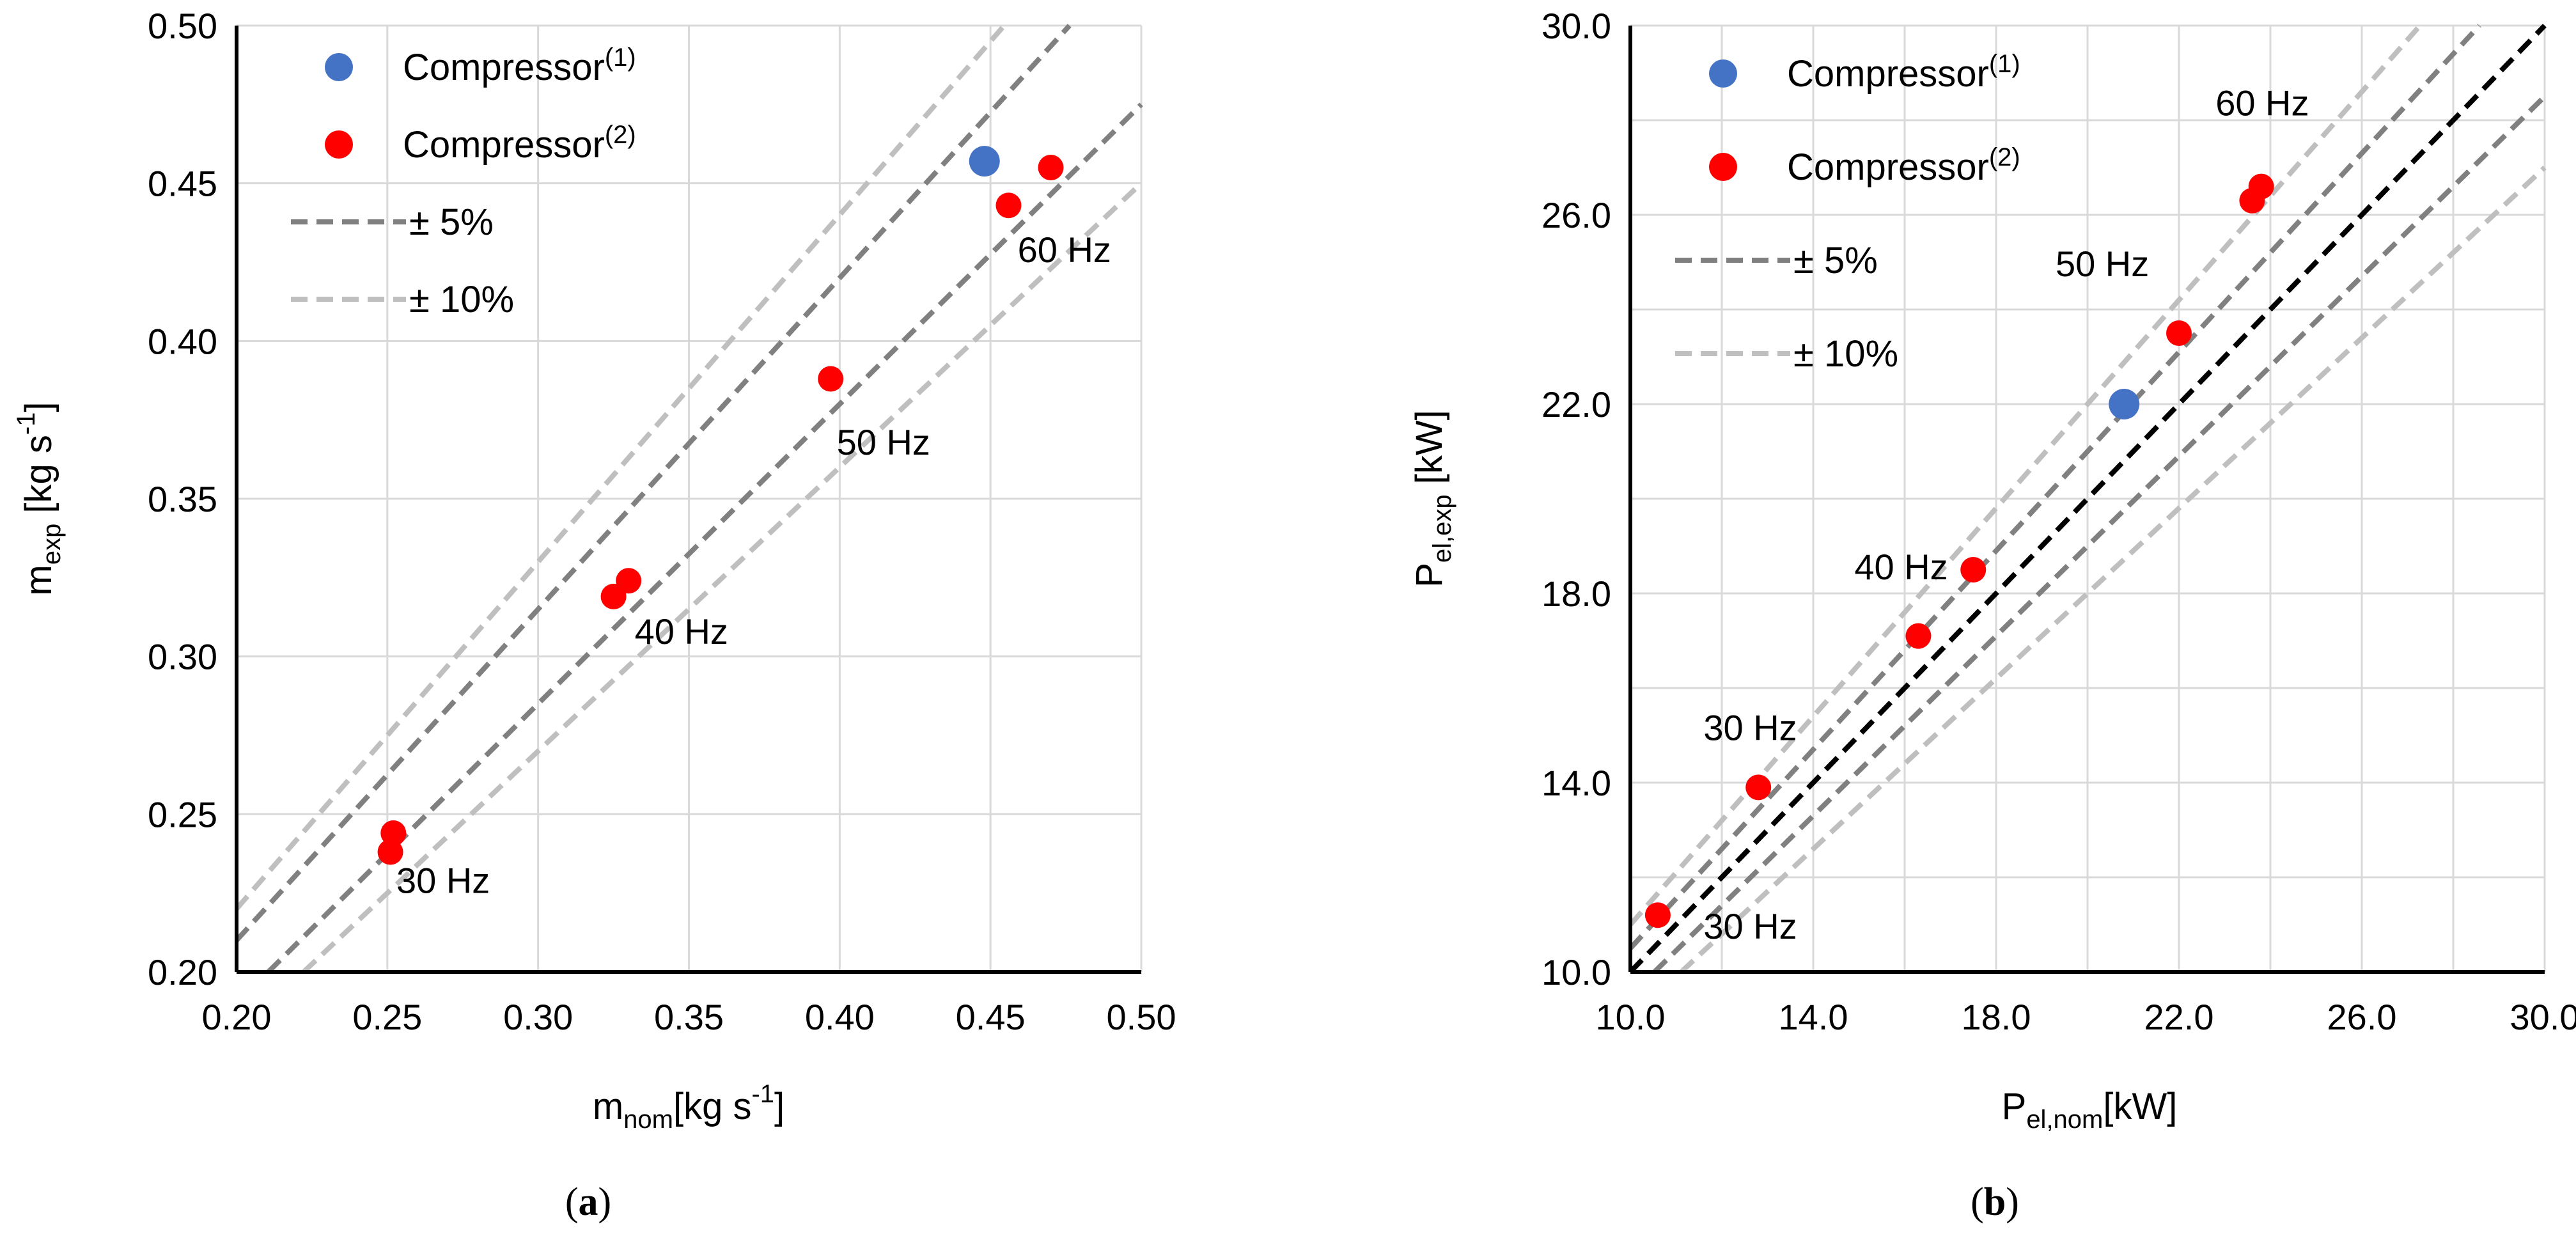 The height and width of the screenshot is (1236, 2576). I want to click on data-points, so click(1959, 550).